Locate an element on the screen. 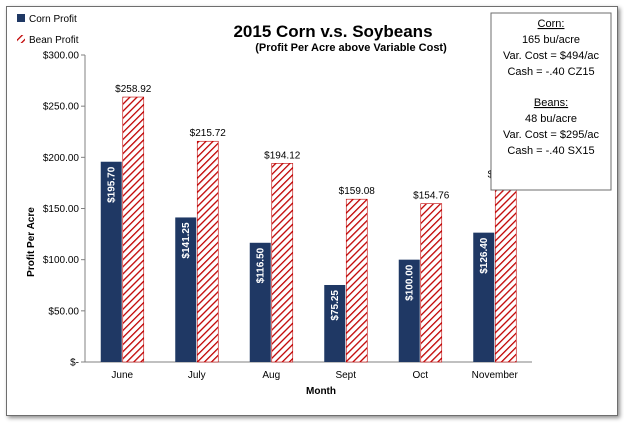 Image resolution: width=624 pixels, height=424 pixels. info-box-frame is located at coordinates (551, 101).